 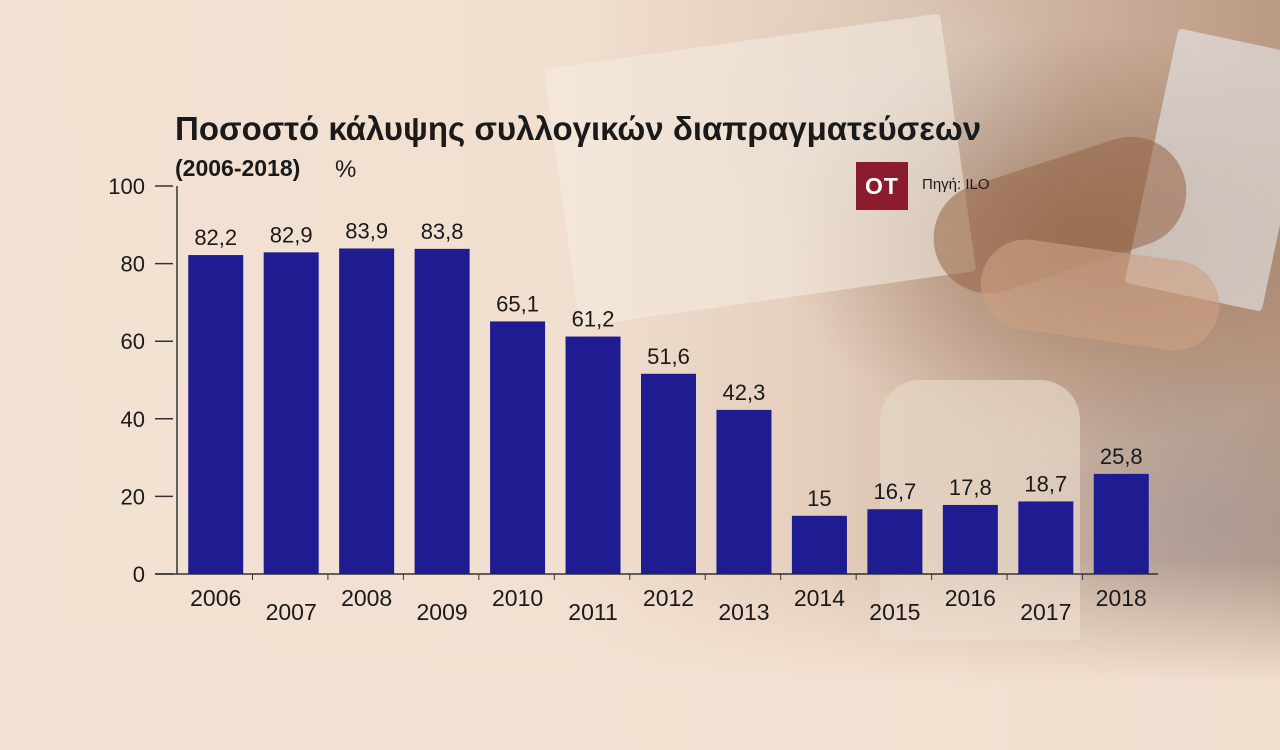 What do you see at coordinates (970, 487) in the screenshot?
I see `data-label: 17,8` at bounding box center [970, 487].